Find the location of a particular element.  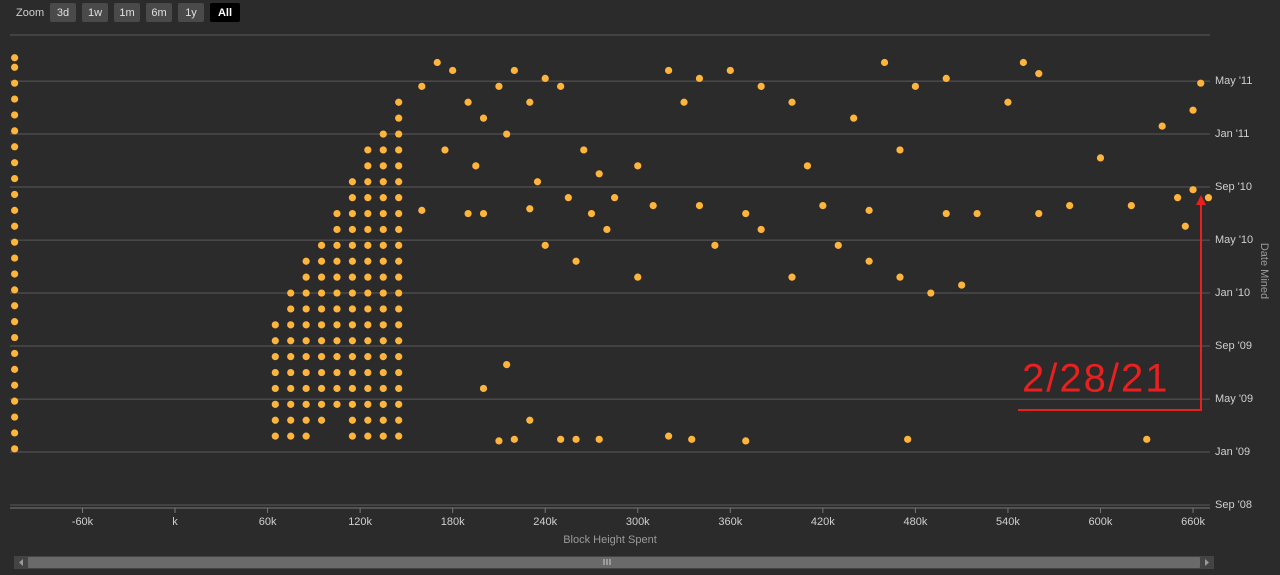

y-tick-label: Sep '10 is located at coordinates (1233, 187).